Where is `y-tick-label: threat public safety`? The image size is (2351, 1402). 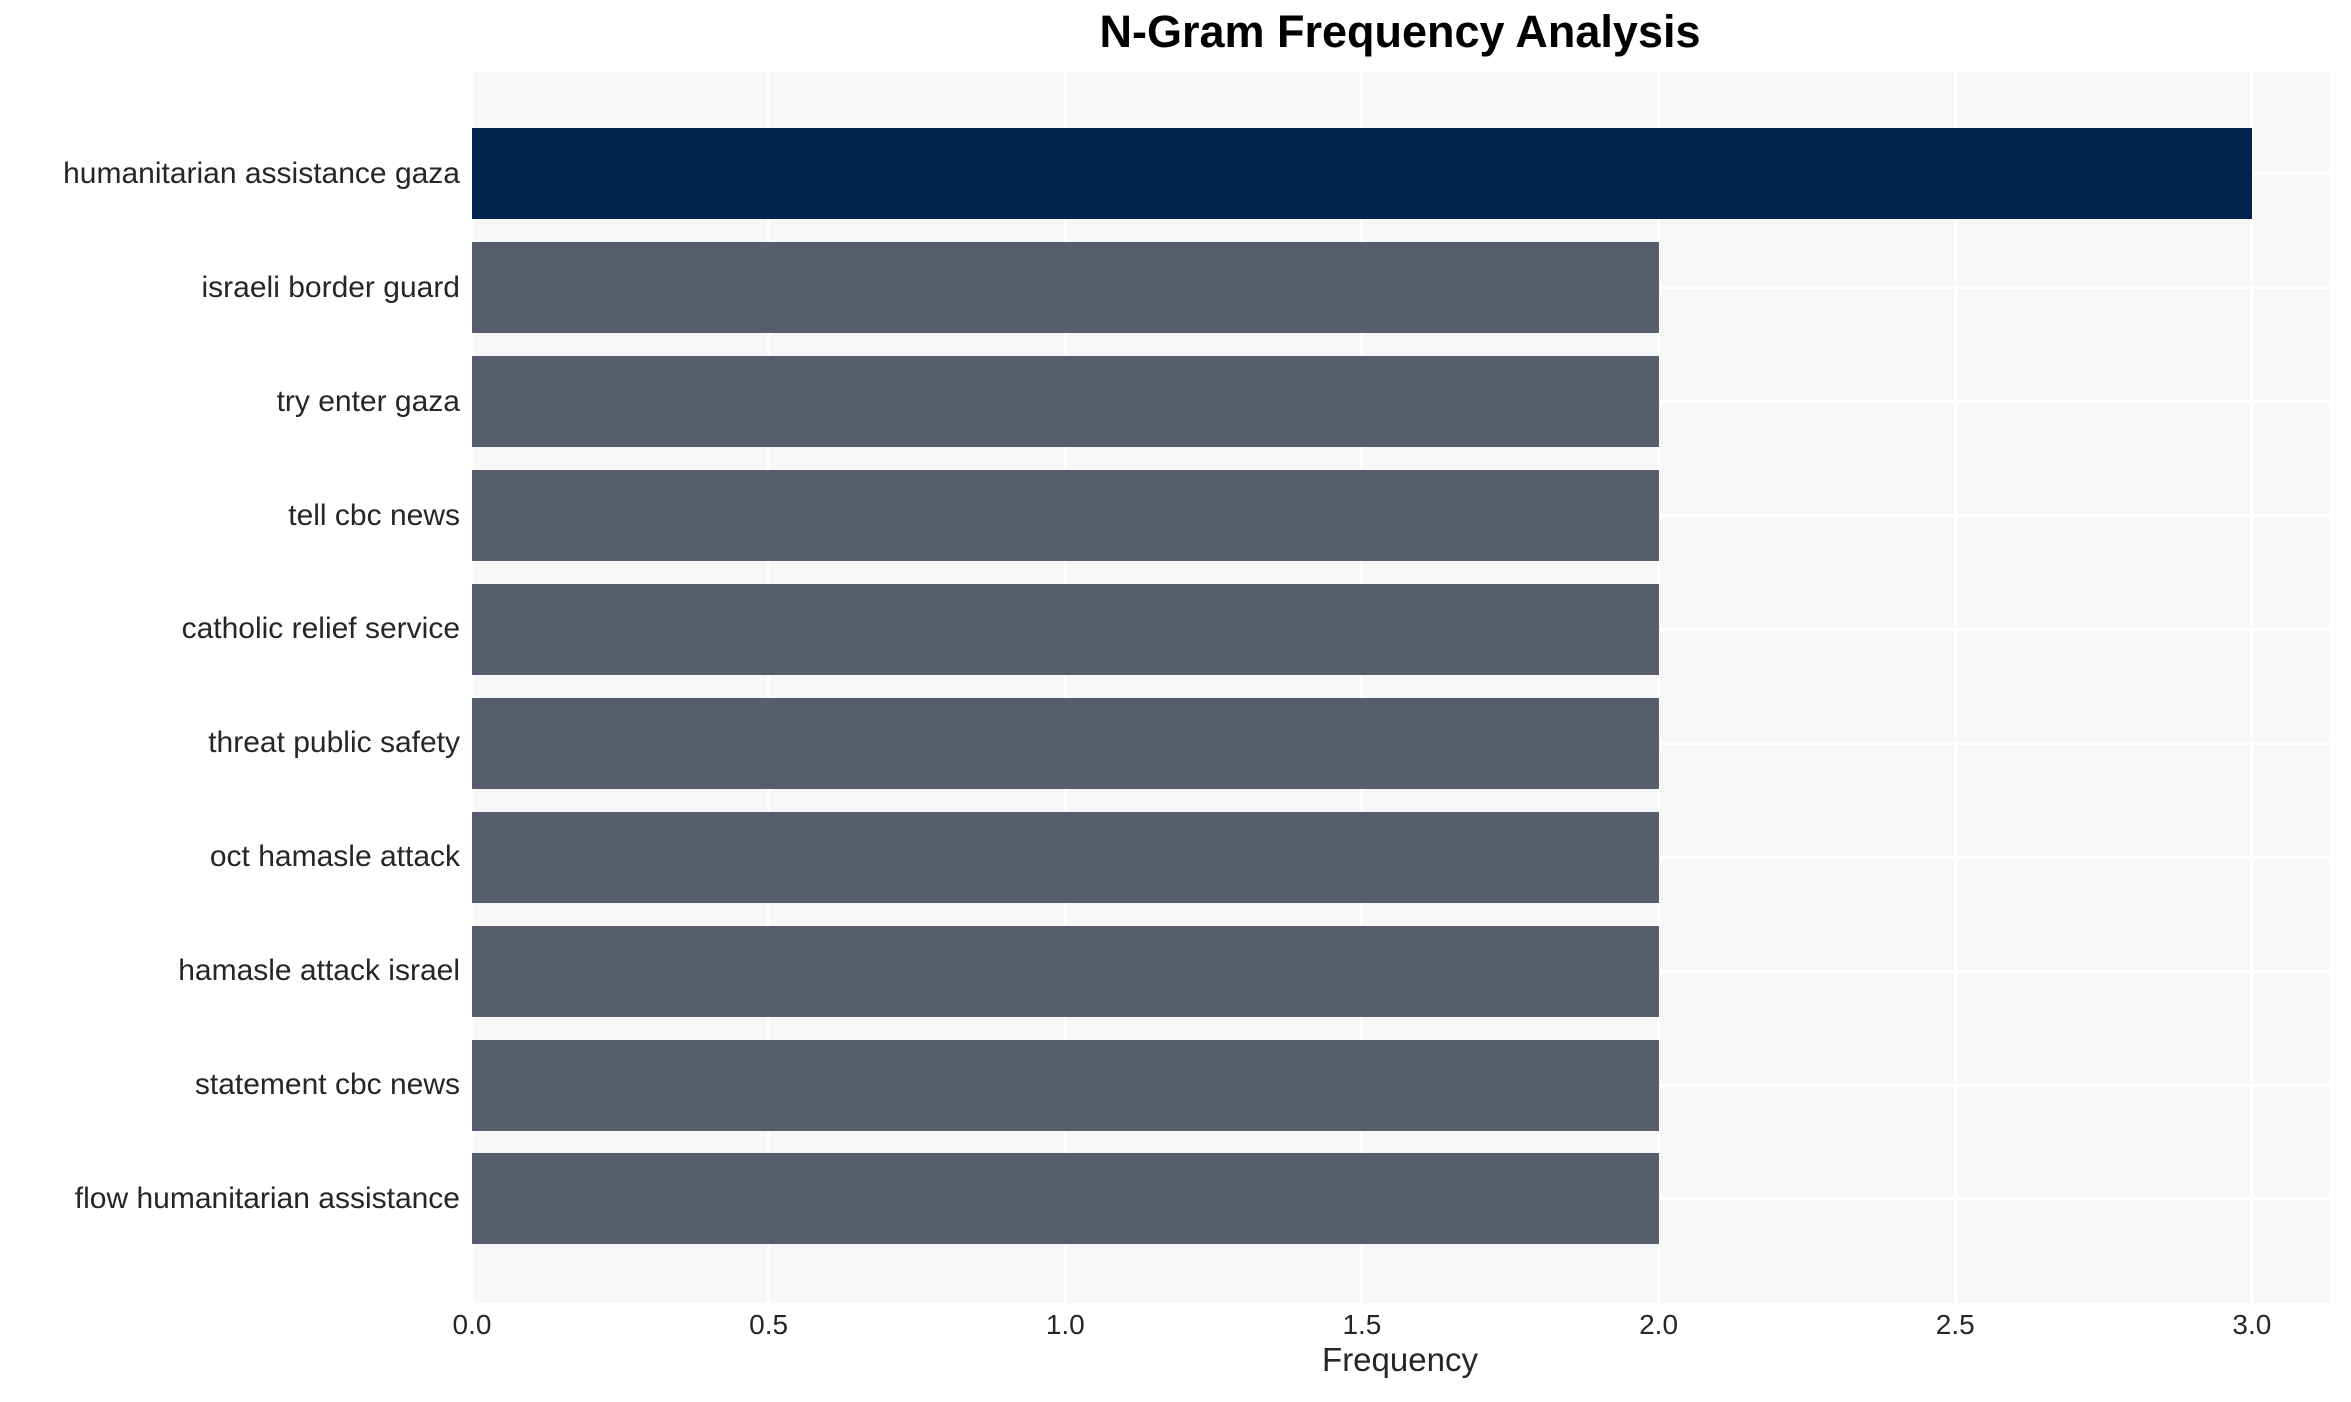 y-tick-label: threat public safety is located at coordinates (334, 743).